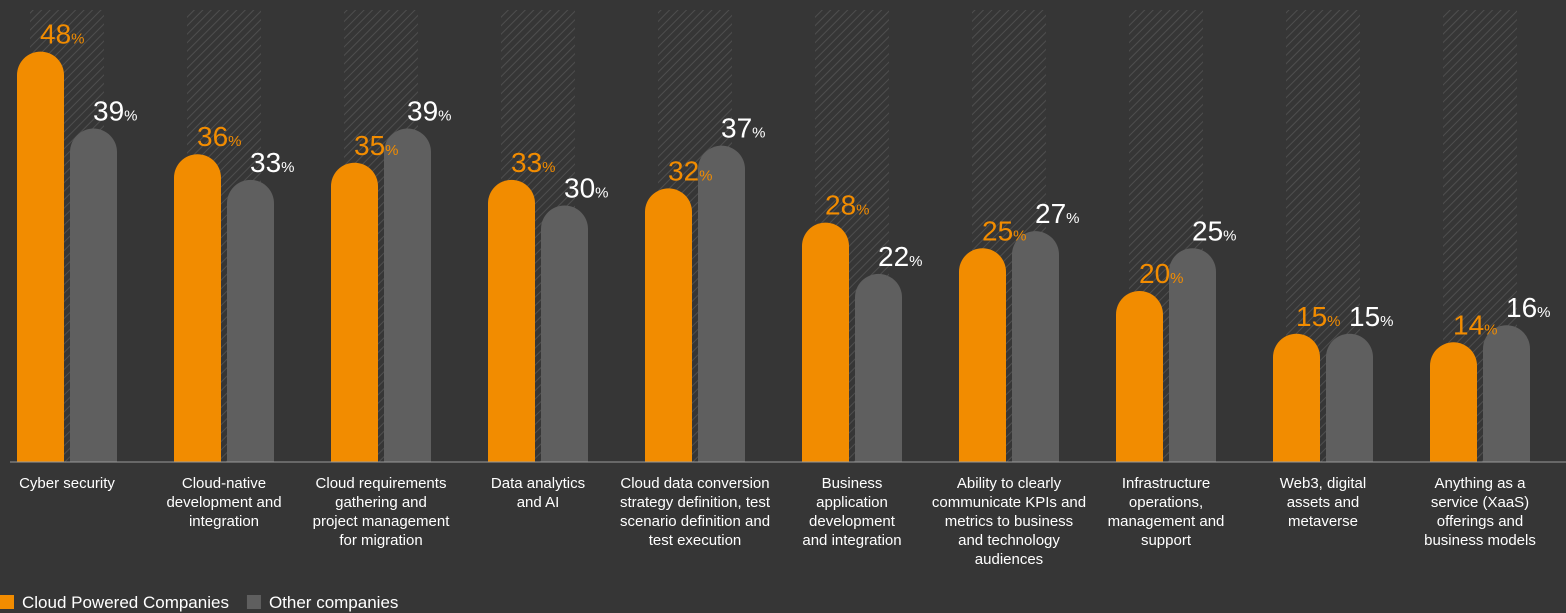  I want to click on value-number: 15, so click(1311, 316).